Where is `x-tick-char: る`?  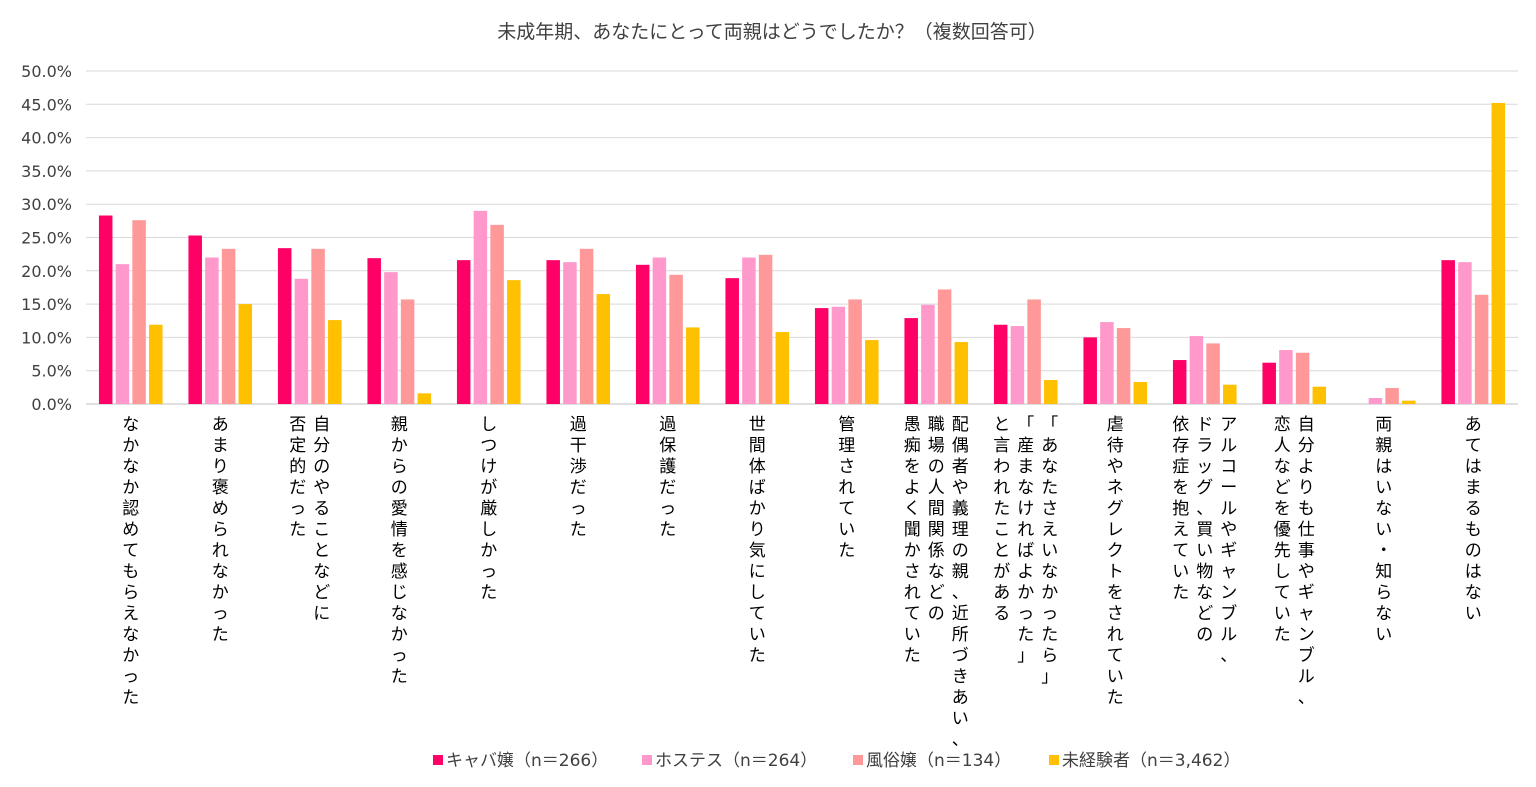
x-tick-char: る is located at coordinates (1473, 509).